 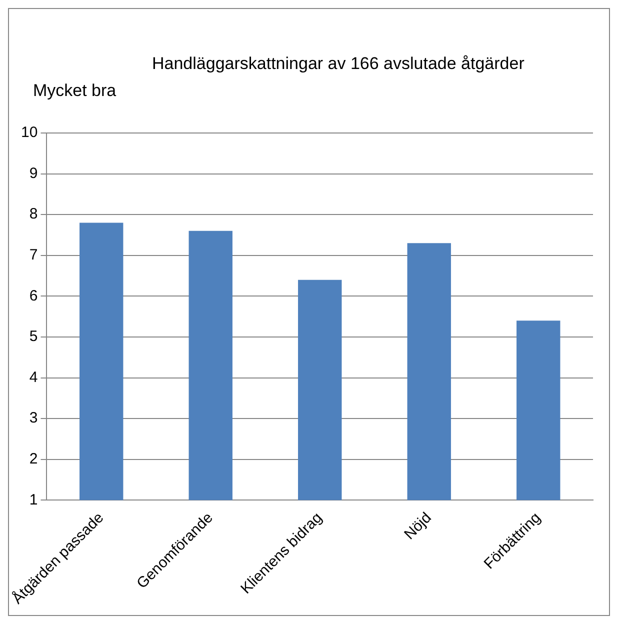 I want to click on chart-title: Handläggarskattningar av 166 avslutade åtgärder, so click(x=339, y=64).